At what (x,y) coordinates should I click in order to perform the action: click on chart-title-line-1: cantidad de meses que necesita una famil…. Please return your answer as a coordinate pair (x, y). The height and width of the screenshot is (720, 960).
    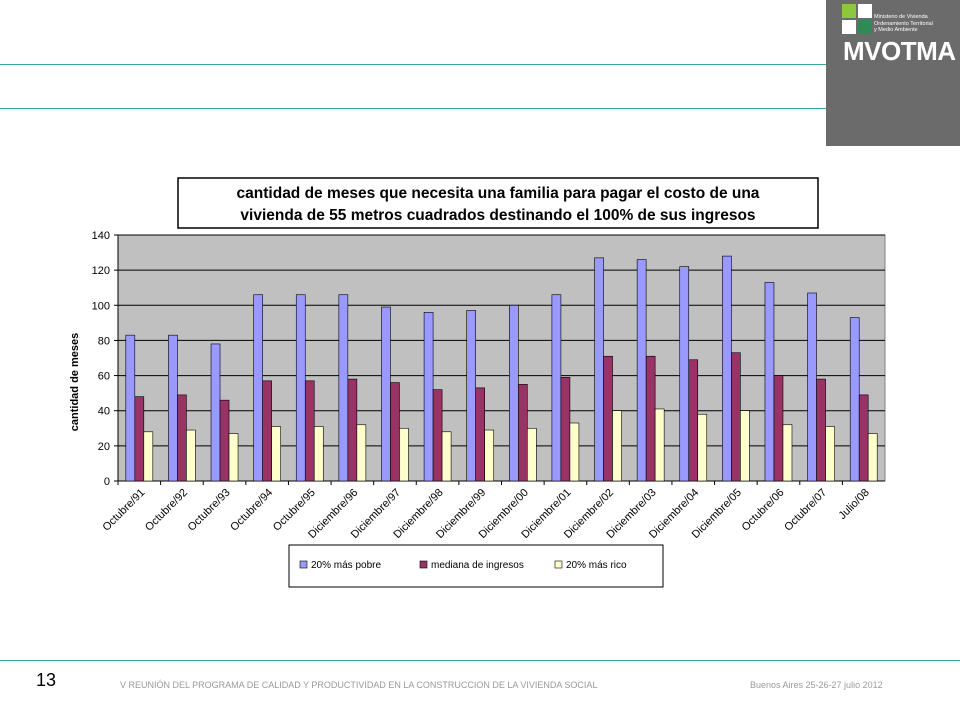
    Looking at the image, I should click on (498, 193).